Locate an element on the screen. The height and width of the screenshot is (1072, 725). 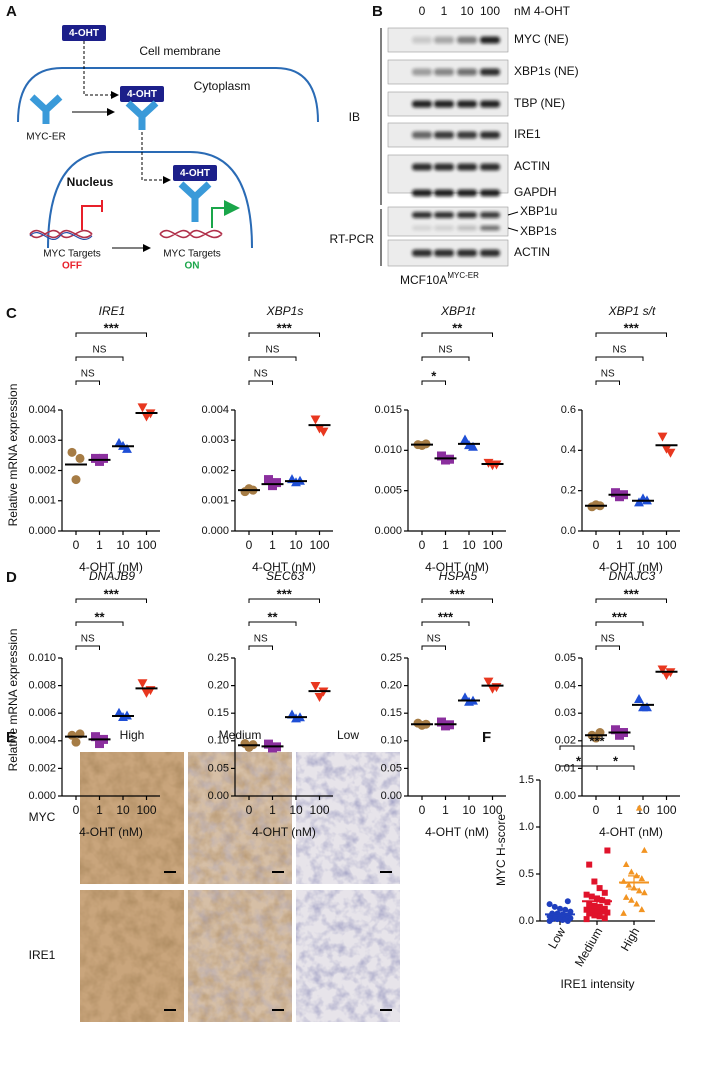
row-label: MYC (NE) is located at coordinates (541, 39).